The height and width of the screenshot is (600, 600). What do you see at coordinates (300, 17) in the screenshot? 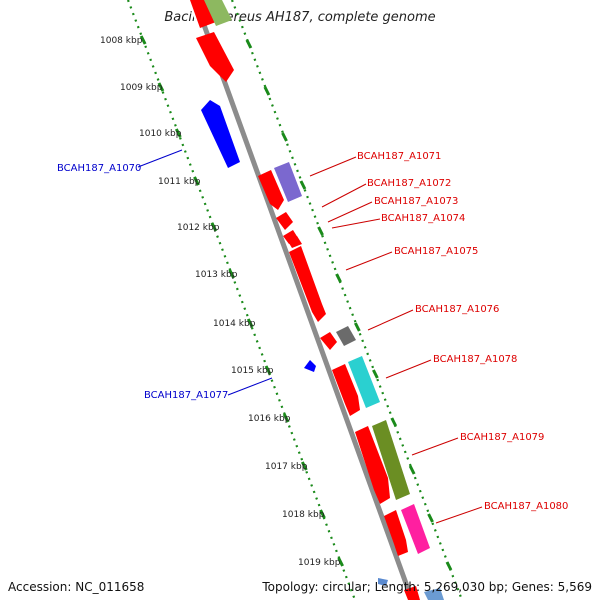
I see `map-title: Bacillus cereus AH187, complete genome` at bounding box center [300, 17].